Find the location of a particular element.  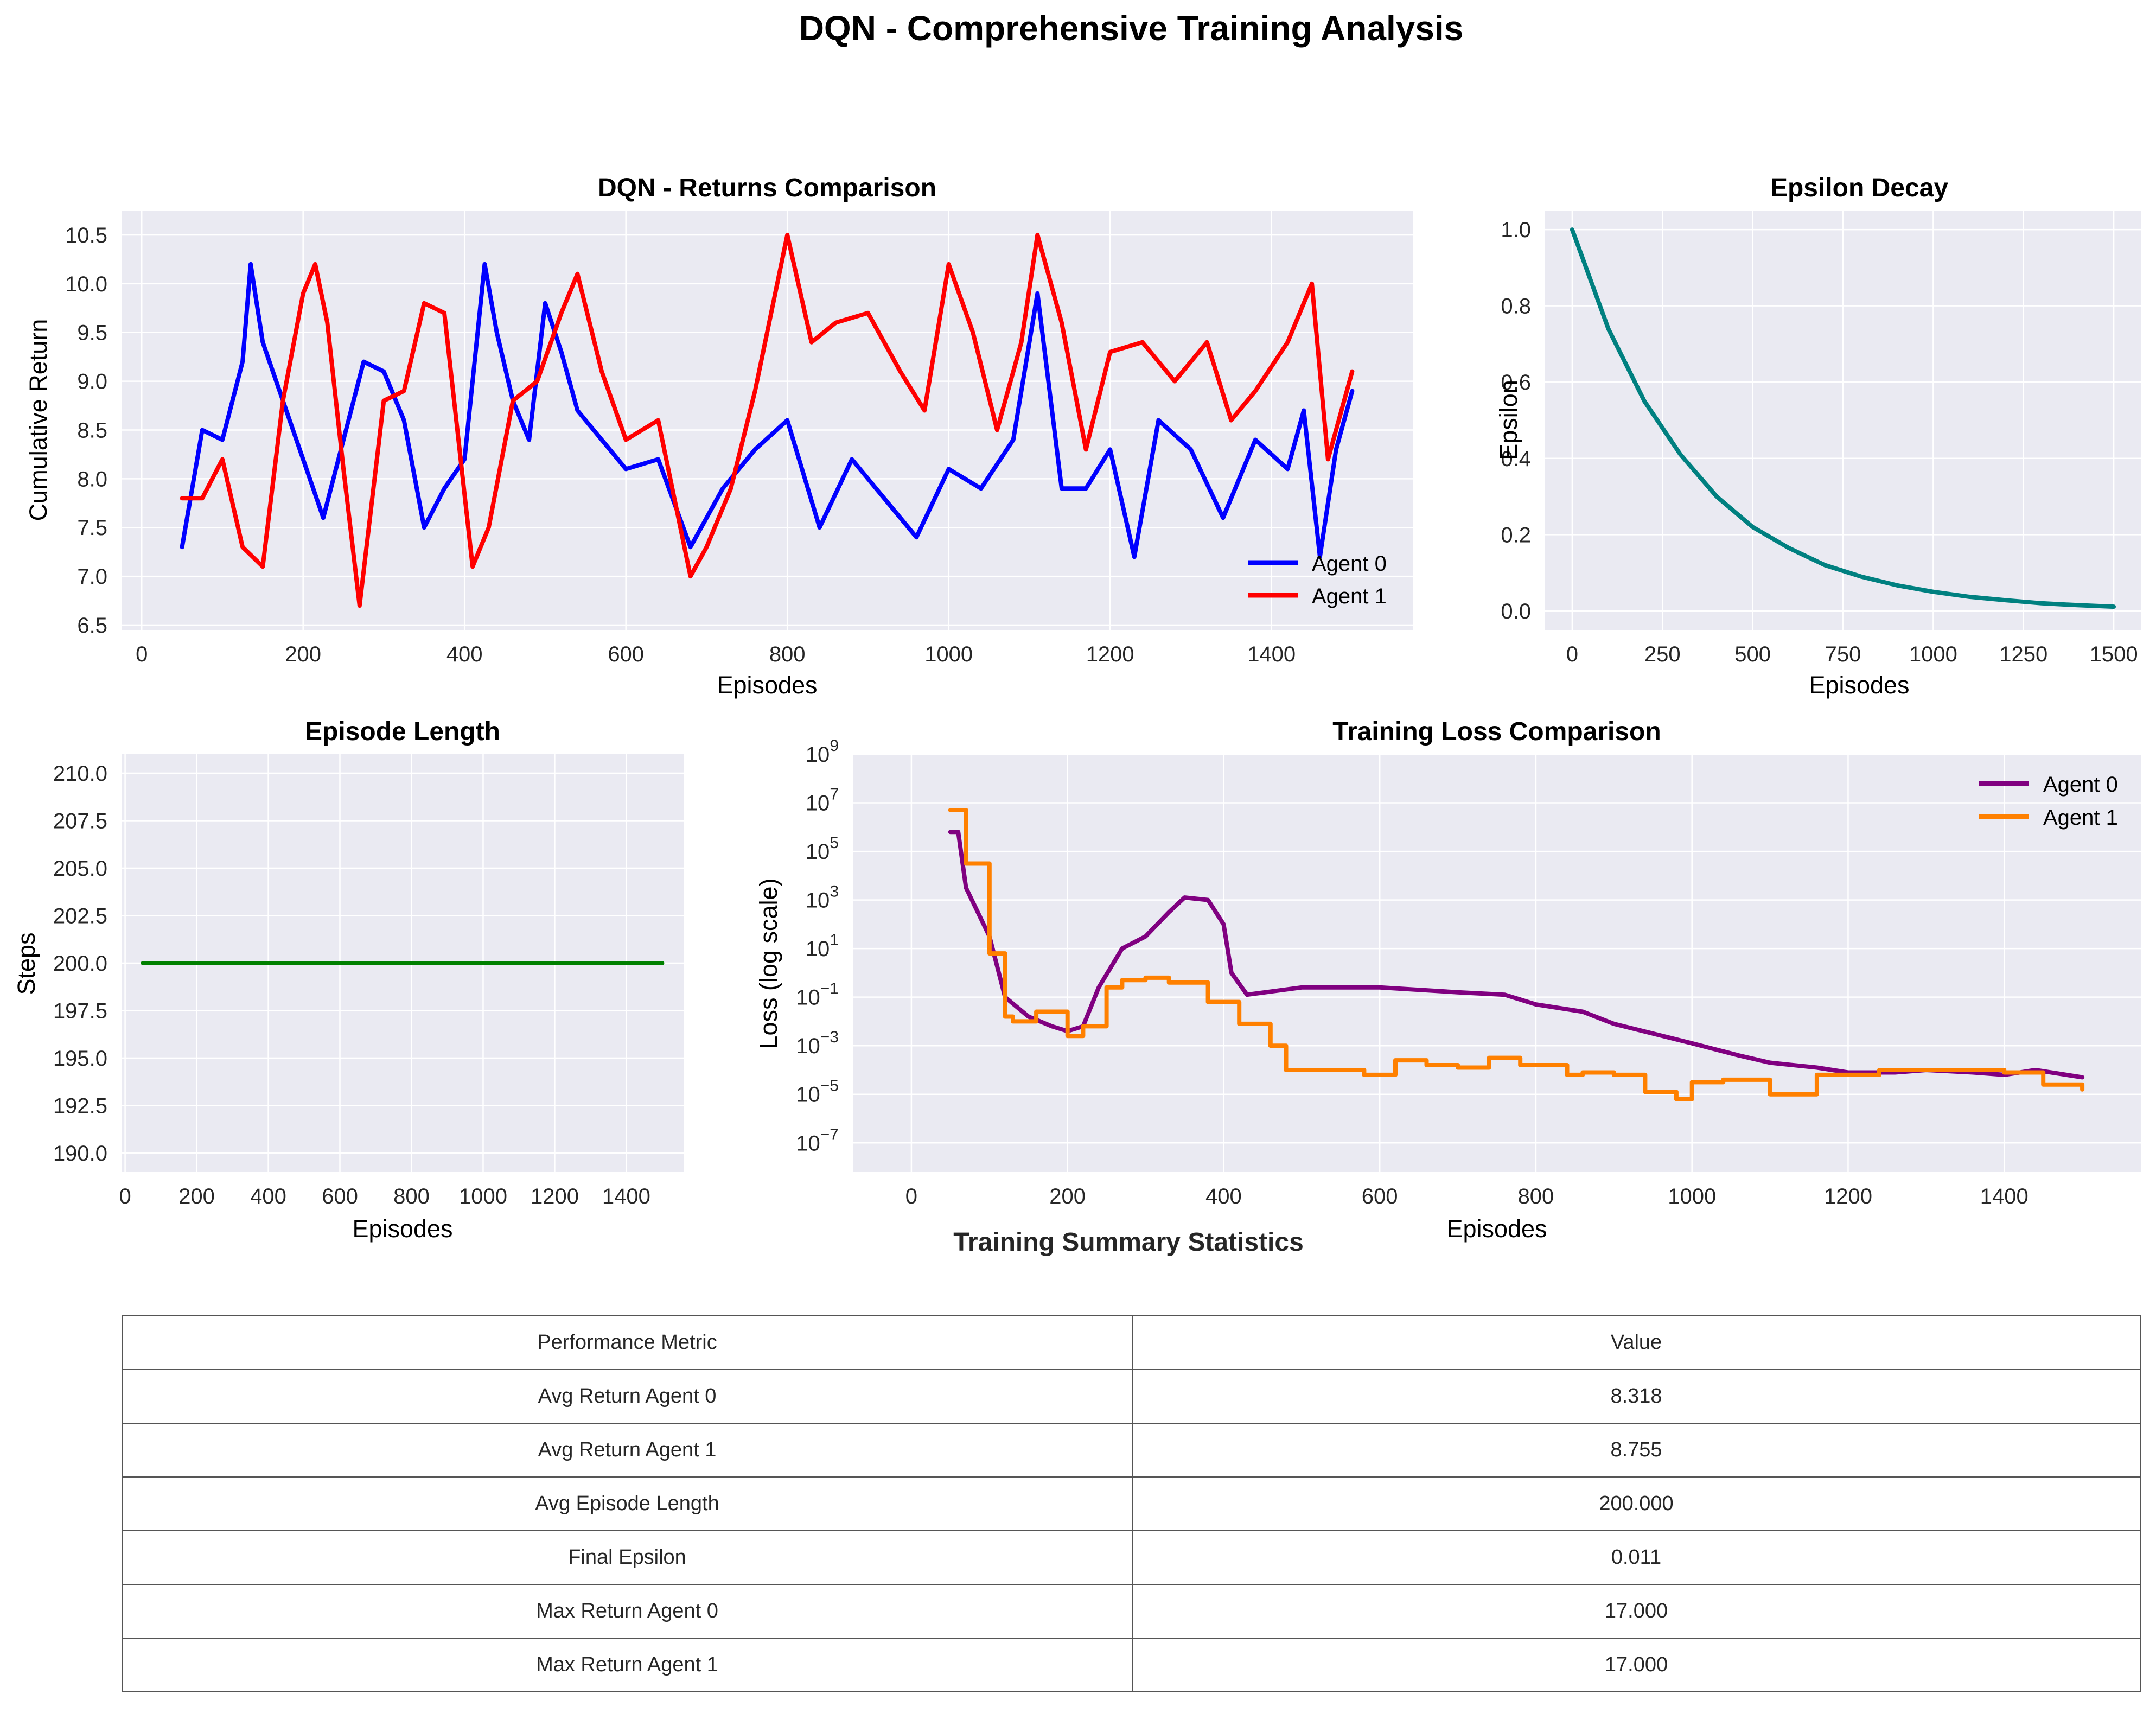

table-row: Max Return Agent 1 17.000 is located at coordinates (1131, 1665).